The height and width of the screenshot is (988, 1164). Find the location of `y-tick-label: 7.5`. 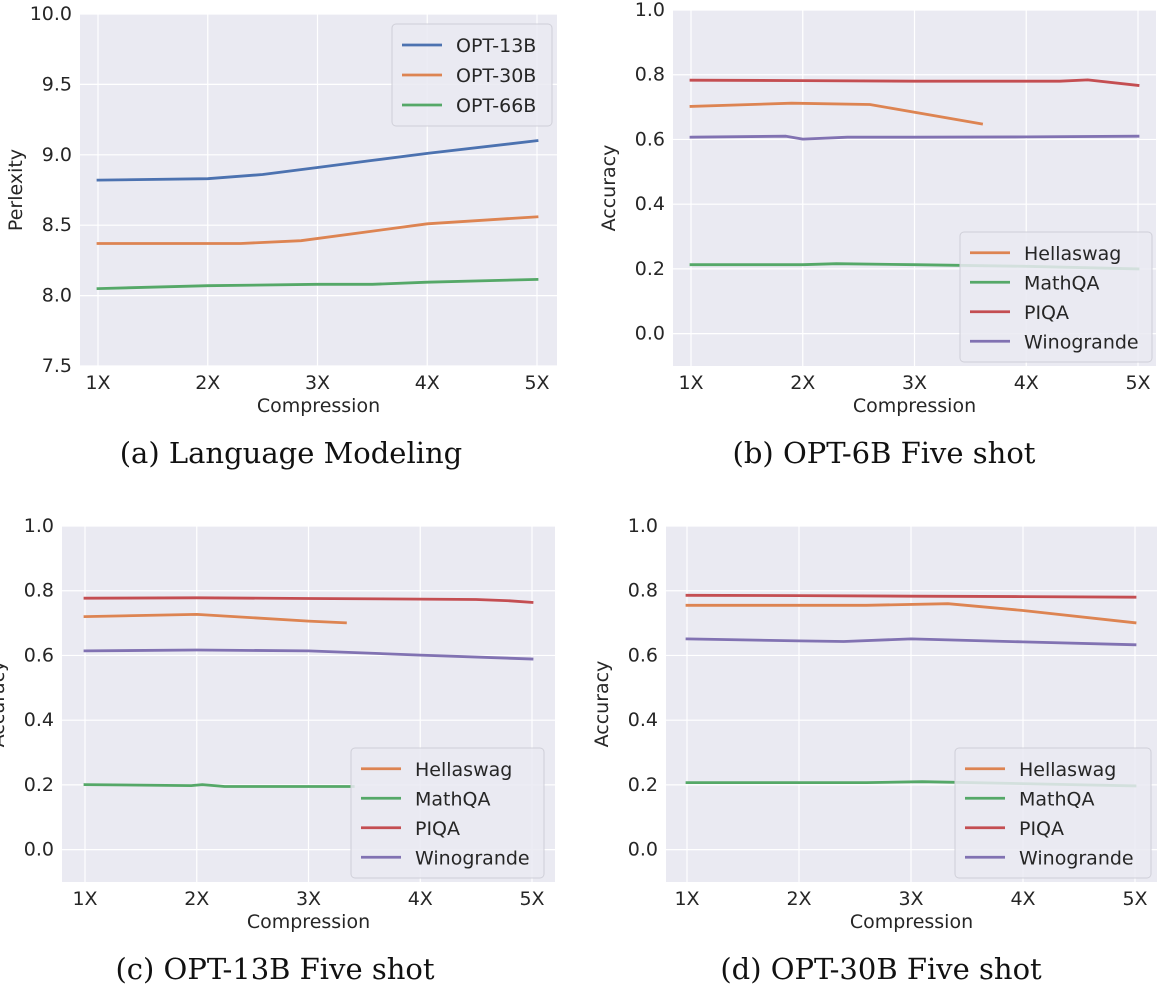

y-tick-label: 7.5 is located at coordinates (57, 366).